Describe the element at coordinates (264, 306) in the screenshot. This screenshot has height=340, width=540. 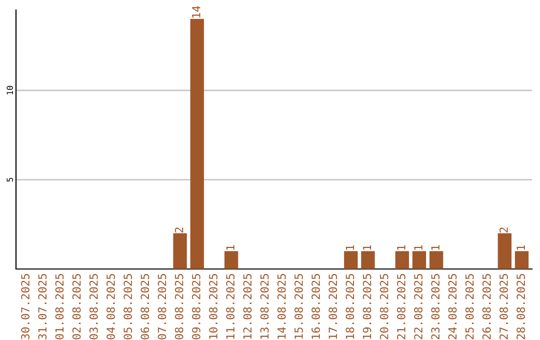
I see `x-tick-label: 13.08.2025` at that location.